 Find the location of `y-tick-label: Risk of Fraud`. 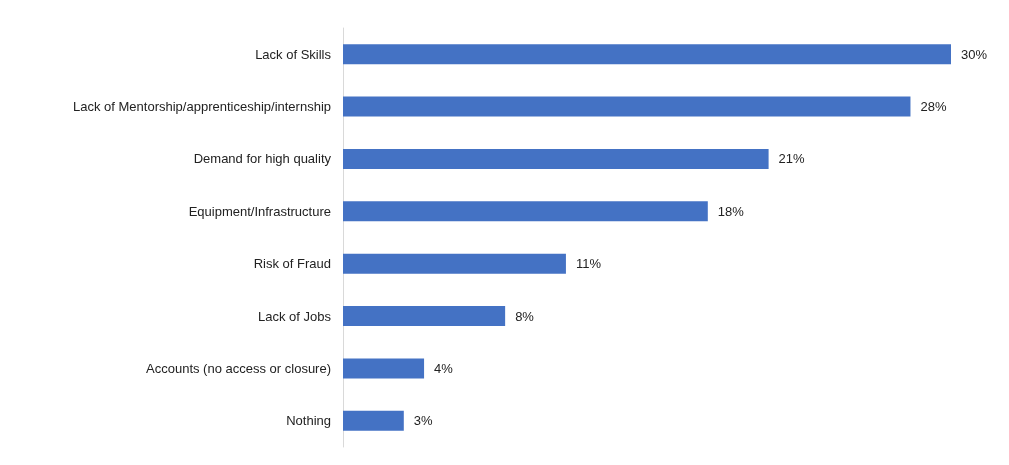

y-tick-label: Risk of Fraud is located at coordinates (292, 264).